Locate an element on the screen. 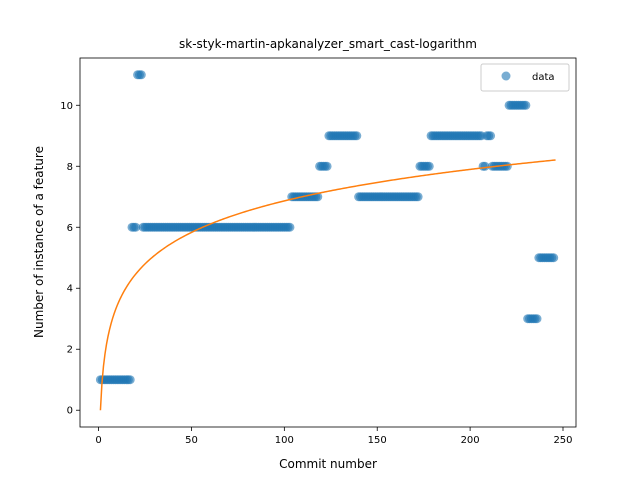 Image resolution: width=640 pixels, height=480 pixels. y-tick-label: 4 is located at coordinates (70, 289).